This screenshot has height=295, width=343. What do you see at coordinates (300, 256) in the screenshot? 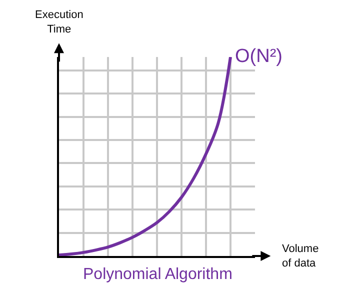
I see `x-axis-title: Volume of data` at bounding box center [300, 256].